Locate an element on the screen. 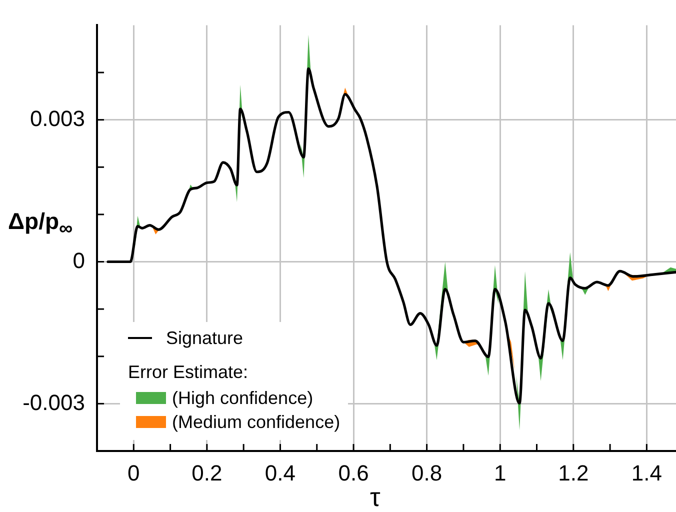  x-tick-label: 0.2 is located at coordinates (207, 473).